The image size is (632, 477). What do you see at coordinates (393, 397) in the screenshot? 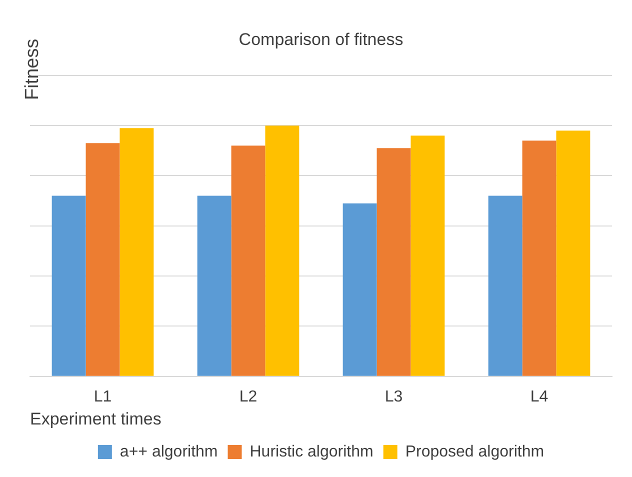
I see `x-tick-label: L3` at bounding box center [393, 397].